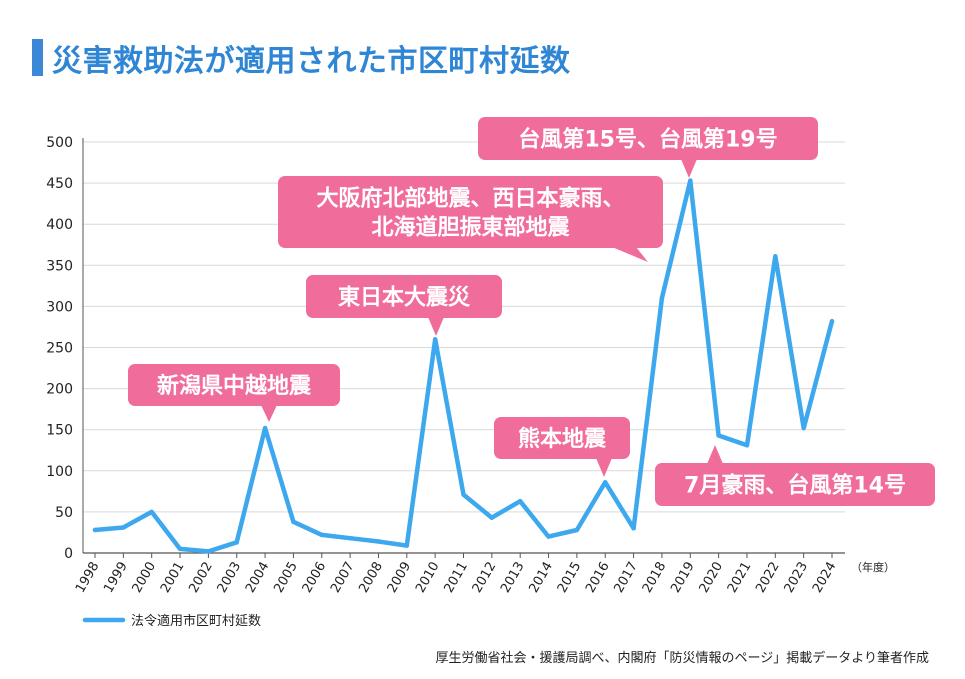 Image resolution: width=965 pixels, height=679 pixels. Describe the element at coordinates (428, 578) in the screenshot. I see `x-tick-label: 2010` at that location.